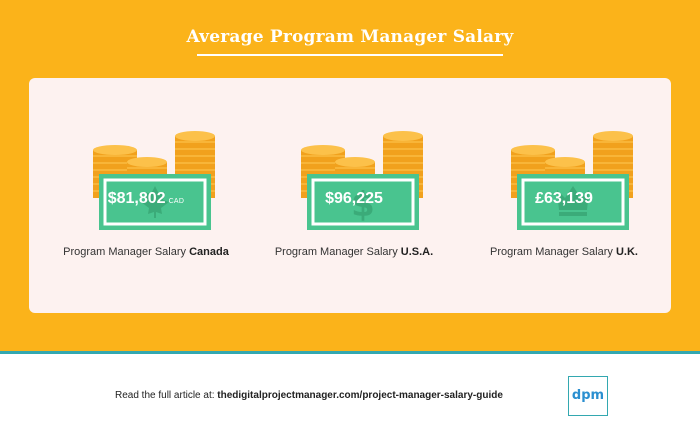 This screenshot has width=700, height=440. What do you see at coordinates (588, 396) in the screenshot?
I see `dpm-logo: dpm` at bounding box center [588, 396].